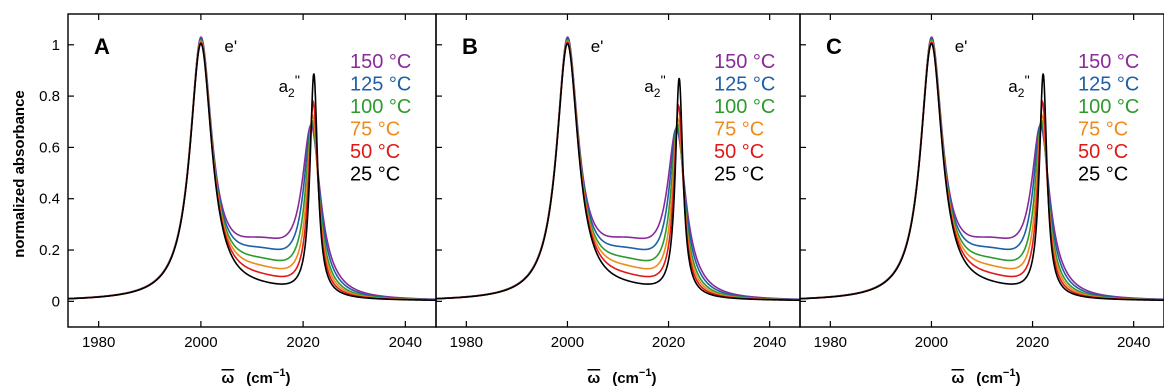 This screenshot has width=1164, height=389. I want to click on y-tick-label: 1, so click(56, 45).